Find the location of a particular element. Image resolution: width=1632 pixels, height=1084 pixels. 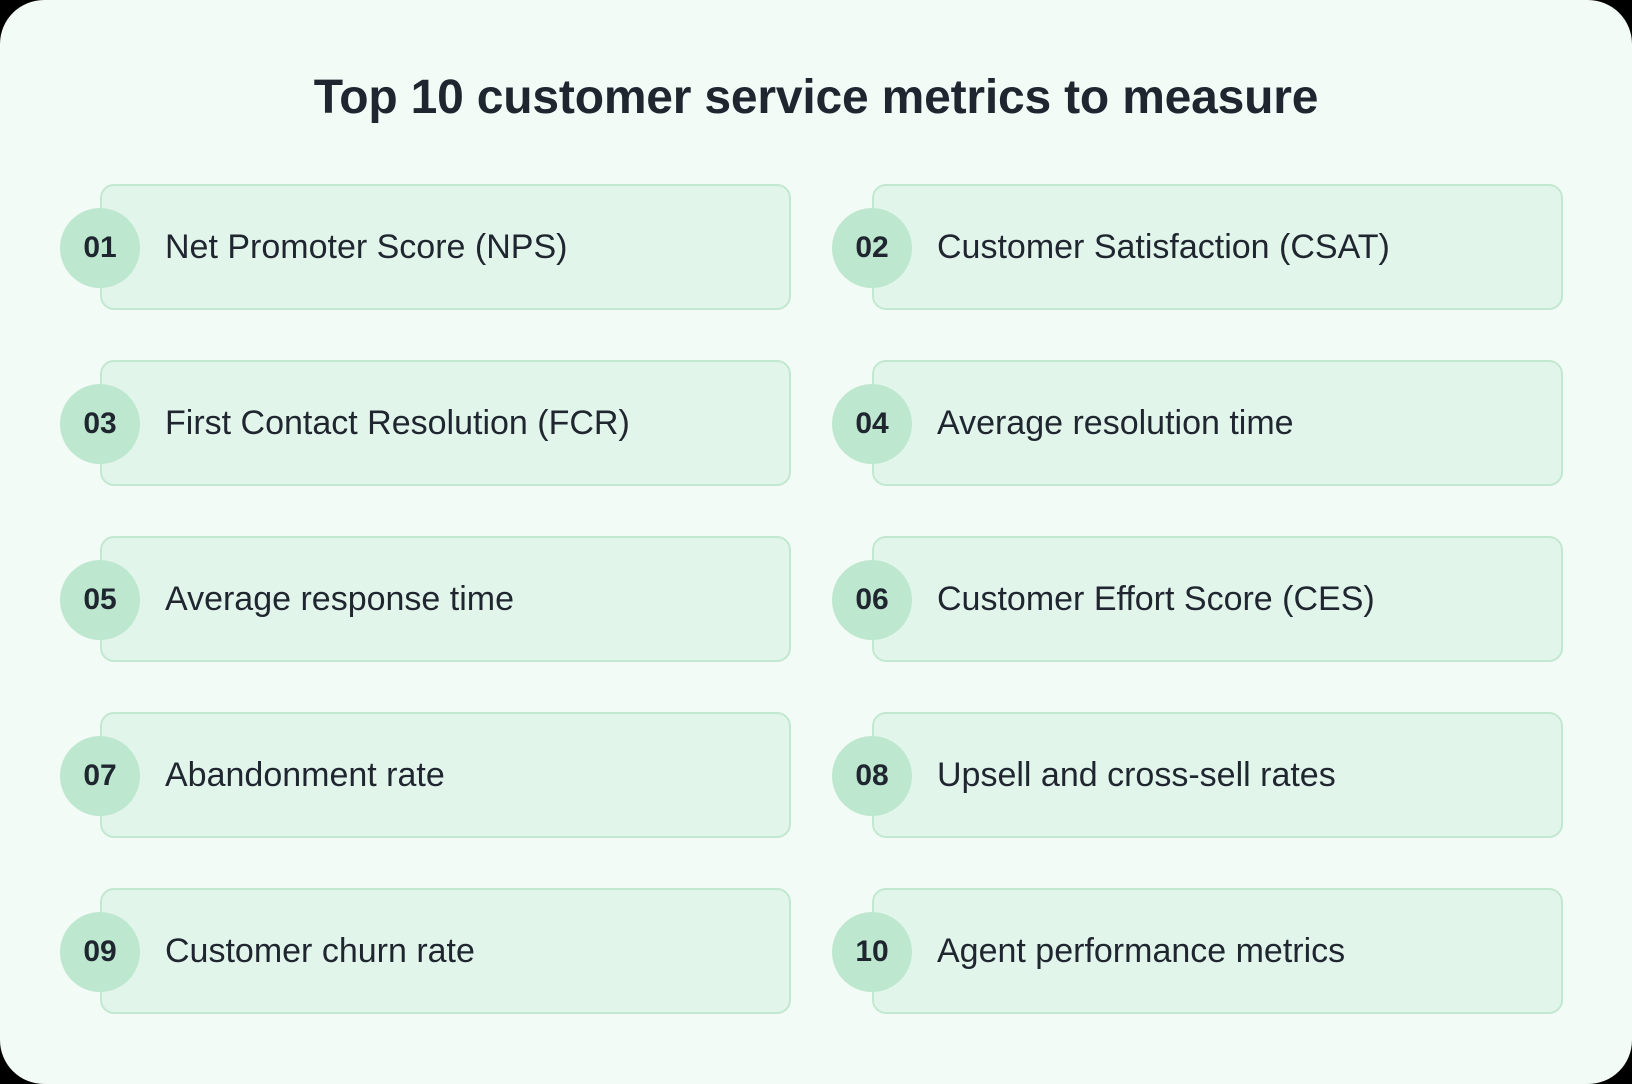

metric-item: 09 Customer churn rate is located at coordinates (430, 952).